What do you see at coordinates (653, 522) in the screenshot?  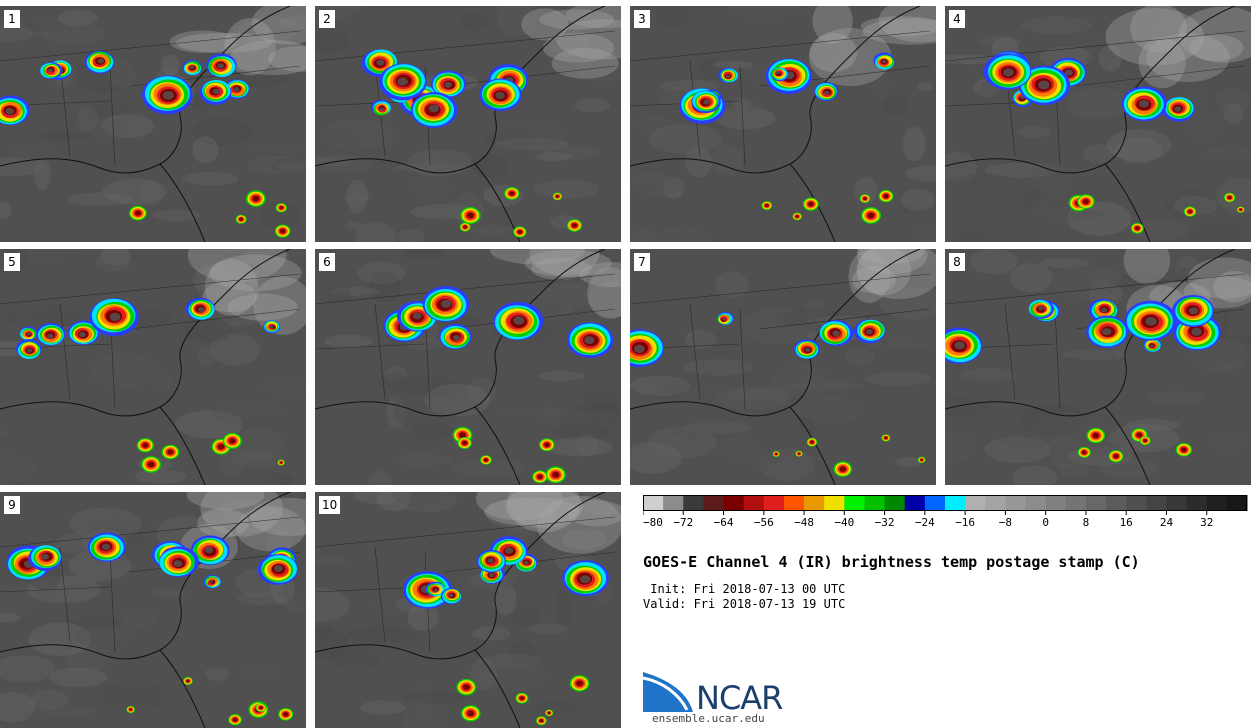 I see `colorbar-tick-label: −80` at bounding box center [653, 522].